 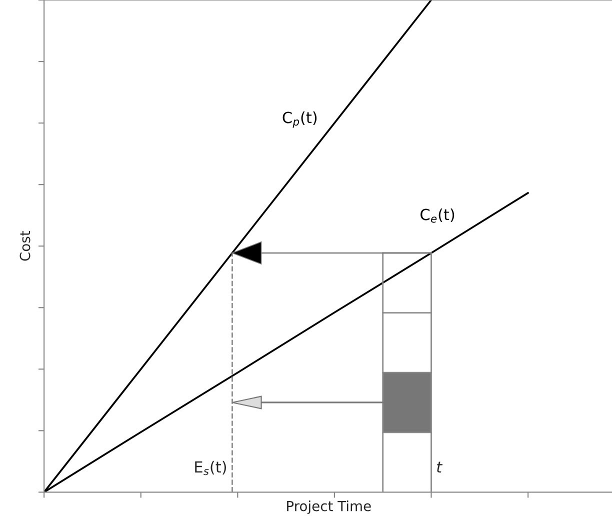 I want to click on series-label: C$_{e}$(t), so click(x=437, y=215).